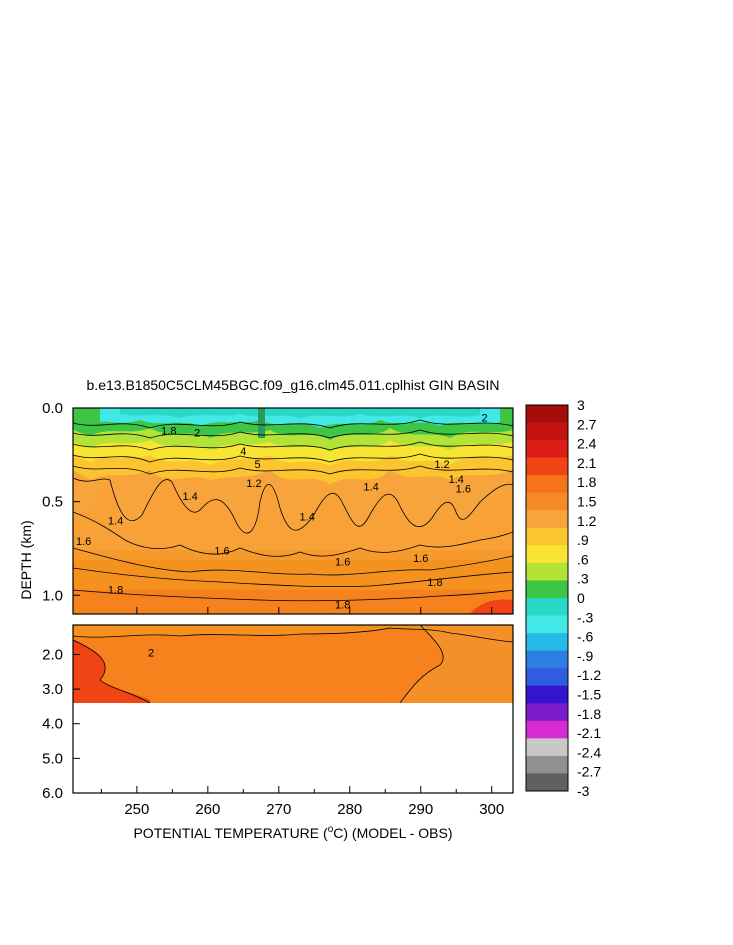 The height and width of the screenshot is (945, 733). Describe the element at coordinates (52, 793) in the screenshot. I see `y-tick-label: 6.0` at that location.